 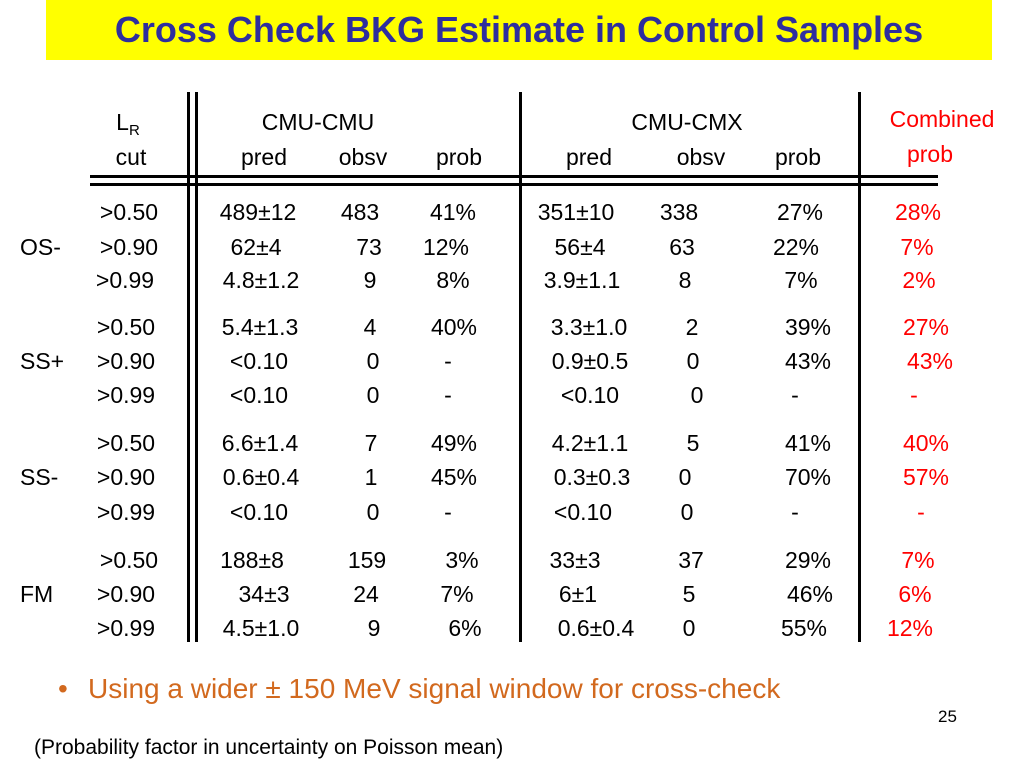 What do you see at coordinates (682, 247) in the screenshot?
I see `cell-cx-obsv: 63` at bounding box center [682, 247].